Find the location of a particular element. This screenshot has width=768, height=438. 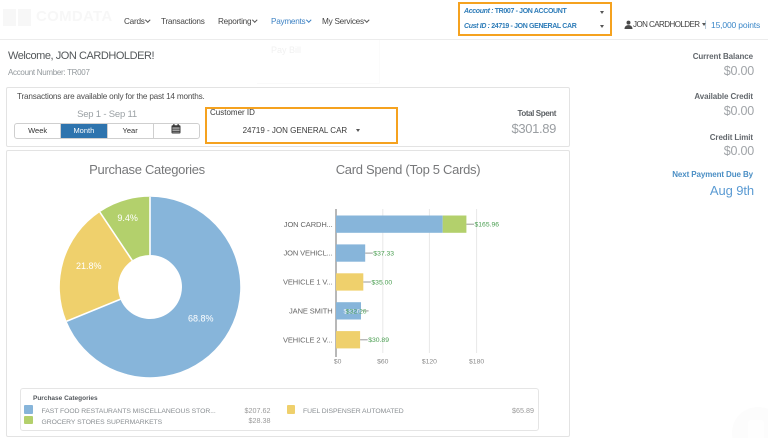

svg-text: $35.00 is located at coordinates (381, 282).